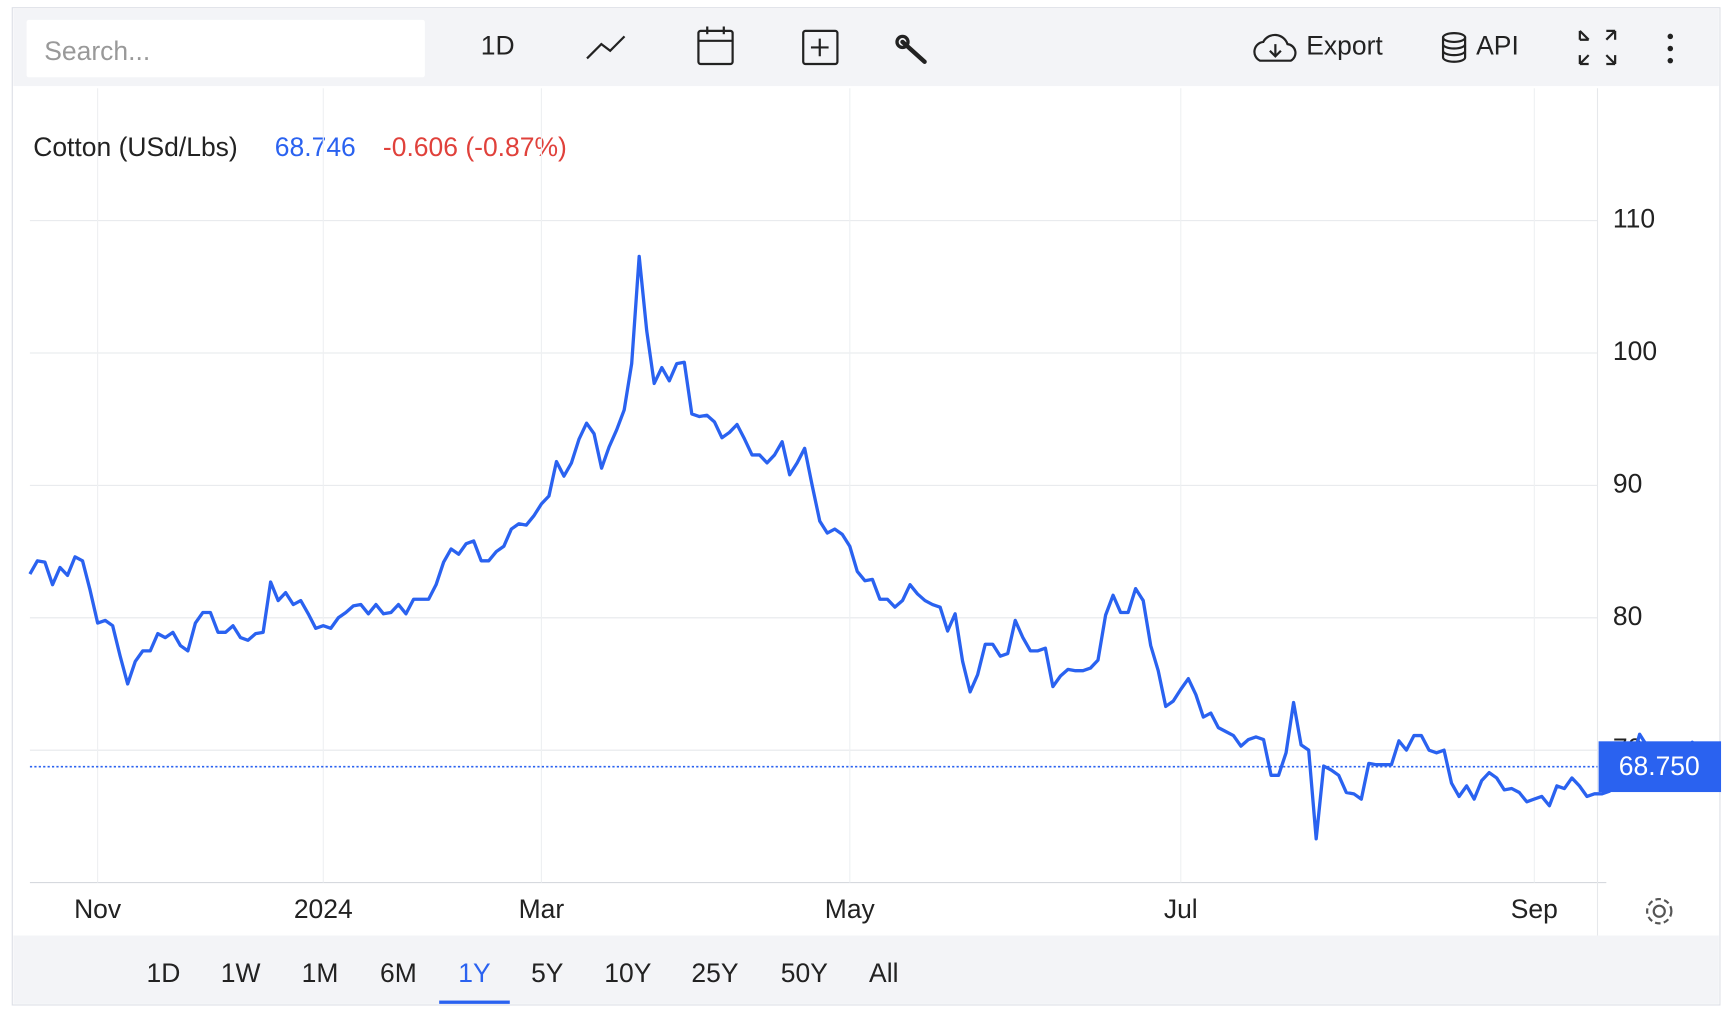 Image resolution: width=1730 pixels, height=1016 pixels. Describe the element at coordinates (1659, 911) in the screenshot. I see `gear-icon` at that location.